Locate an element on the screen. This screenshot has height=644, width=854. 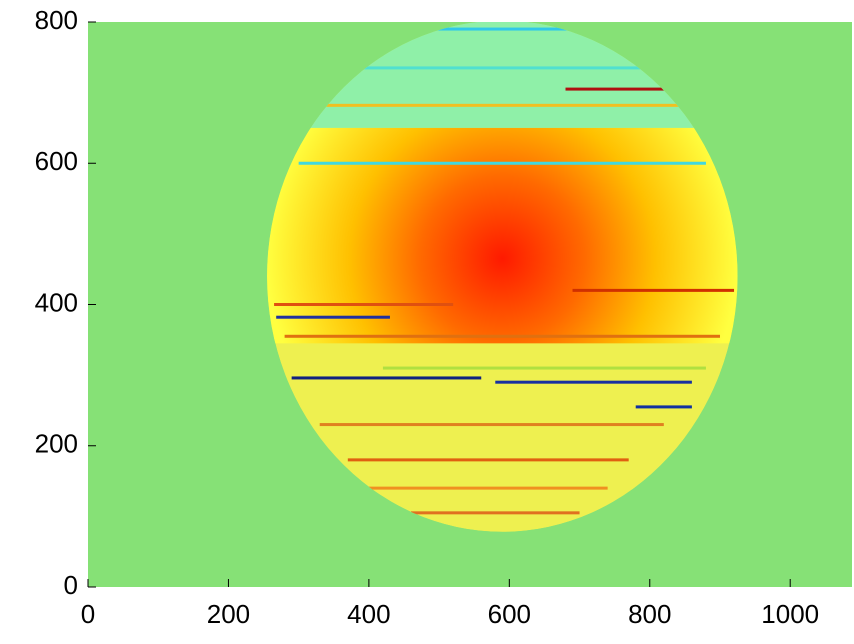
y-tick-label: 800 is located at coordinates (56, 20).